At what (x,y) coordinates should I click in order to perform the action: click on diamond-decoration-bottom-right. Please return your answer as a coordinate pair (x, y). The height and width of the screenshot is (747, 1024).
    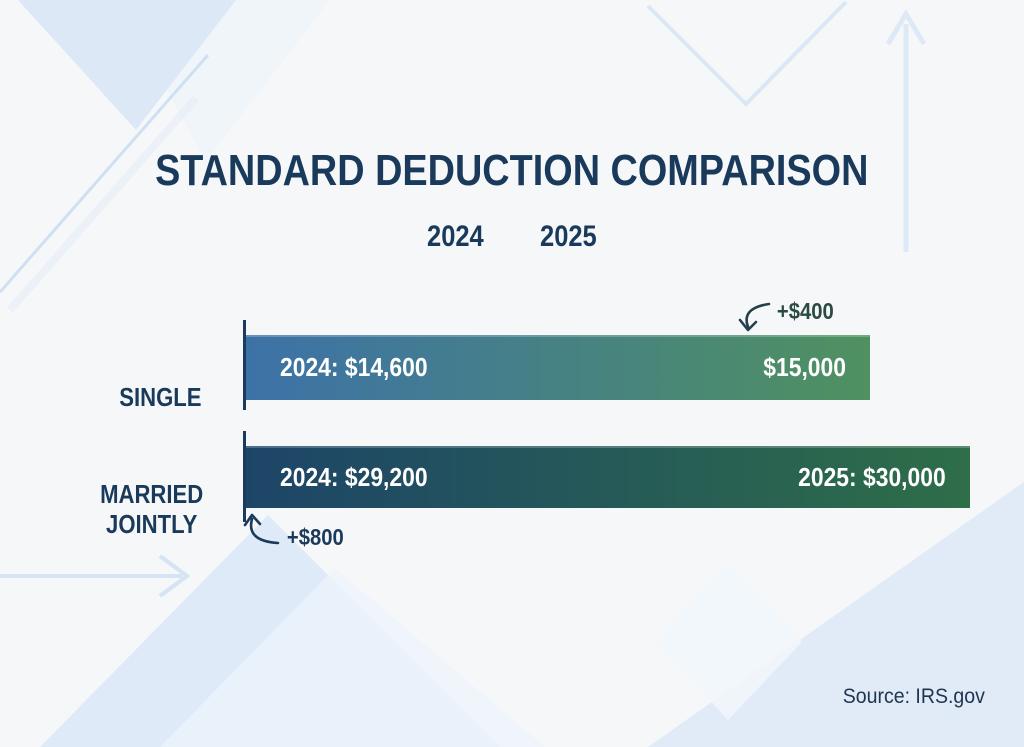
    Looking at the image, I should click on (729, 640).